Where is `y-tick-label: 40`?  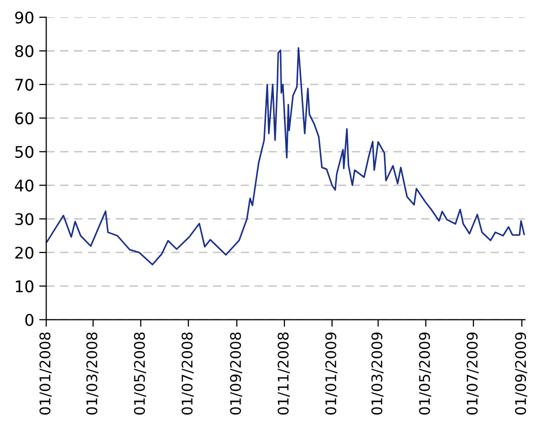 y-tick-label: 40 is located at coordinates (24, 185).